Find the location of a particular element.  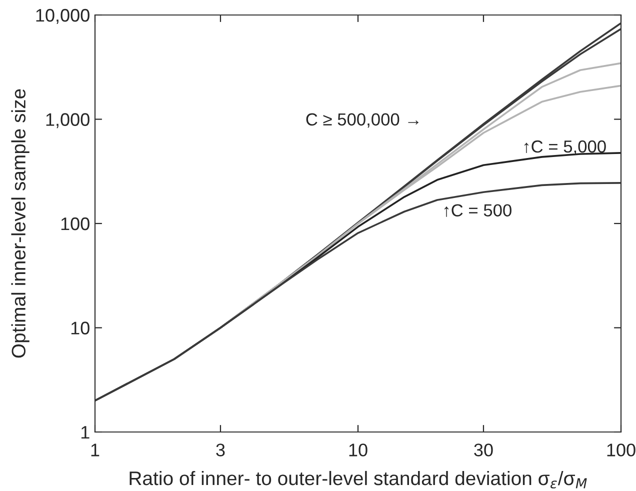

x-tick-label: 30 is located at coordinates (483, 450).